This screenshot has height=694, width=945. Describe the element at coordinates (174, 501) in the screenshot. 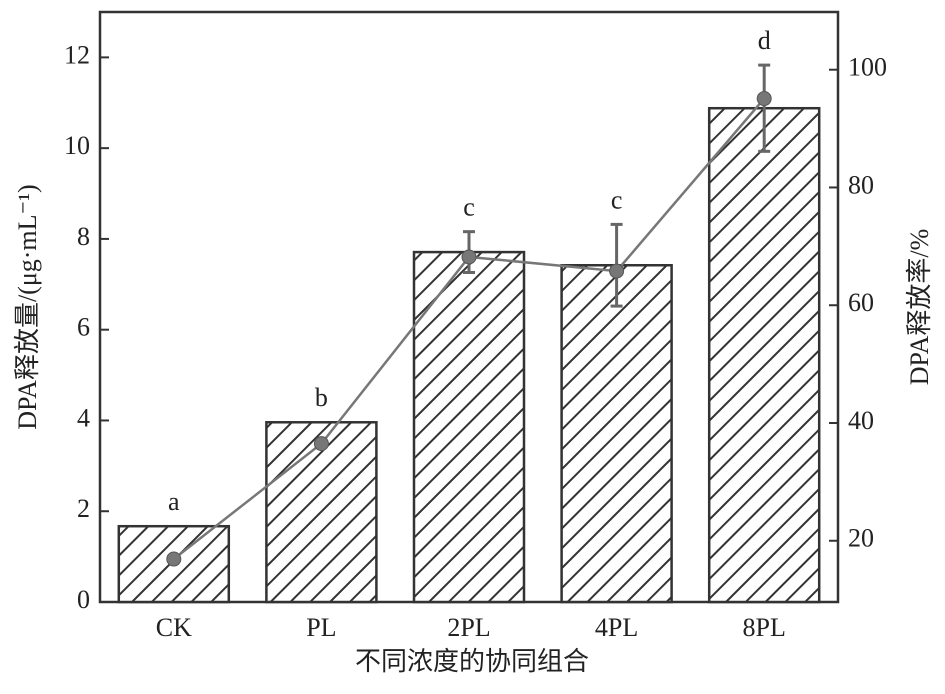

I see `significance-letter: a` at that location.